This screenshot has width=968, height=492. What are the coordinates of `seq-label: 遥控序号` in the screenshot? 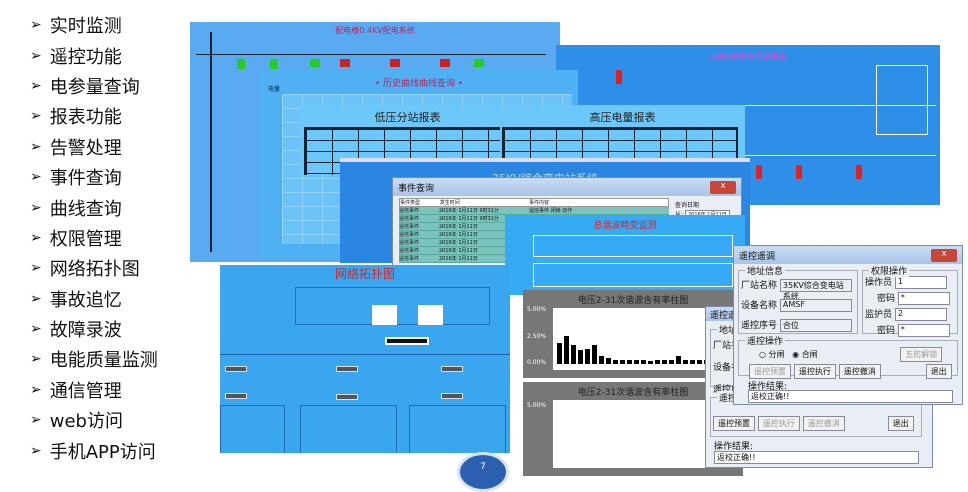 It's located at (759, 326).